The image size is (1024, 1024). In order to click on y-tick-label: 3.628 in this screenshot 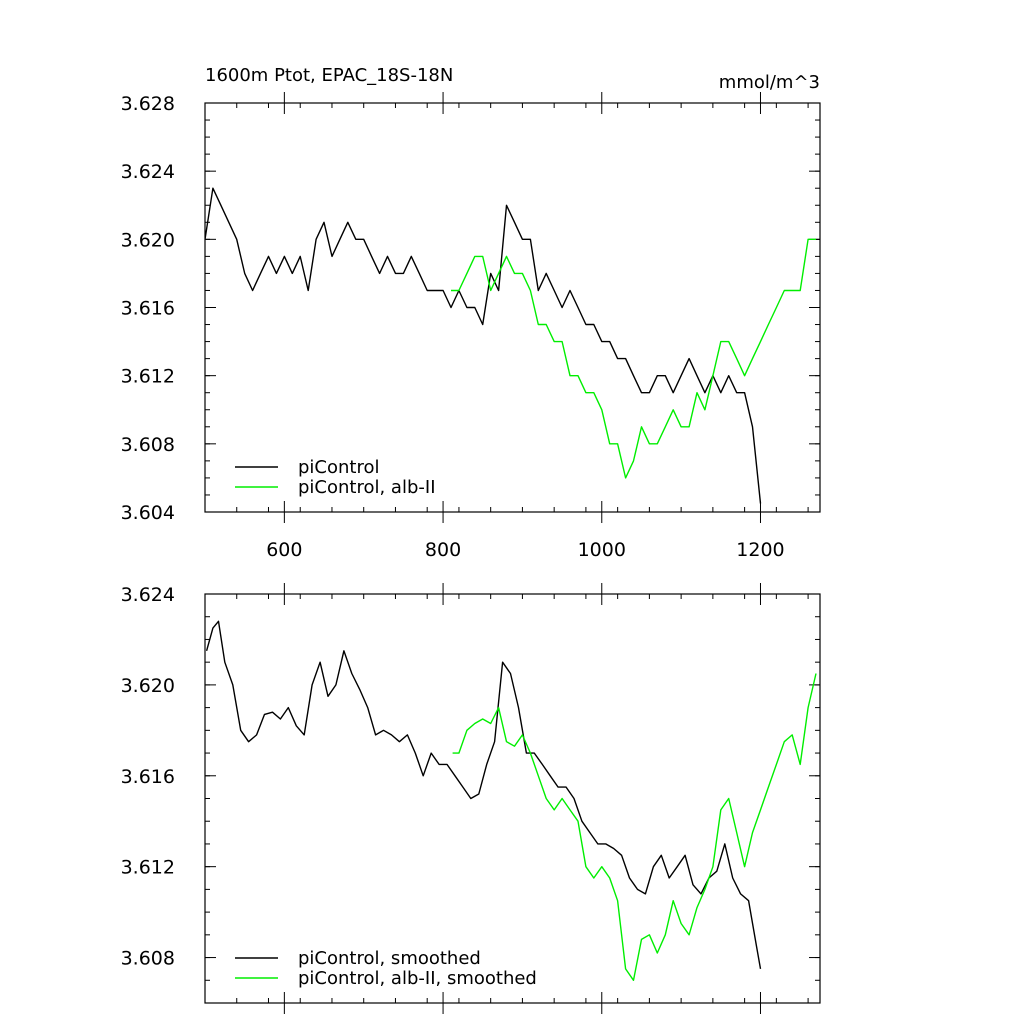, I will do `click(148, 104)`.